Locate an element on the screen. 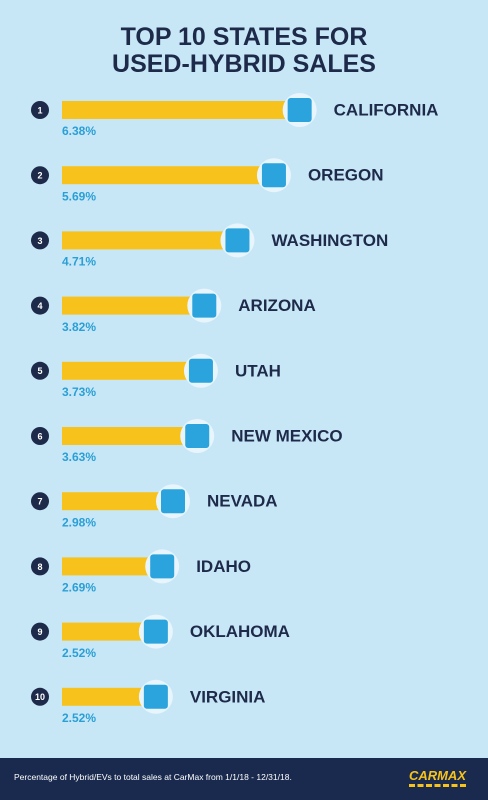  rank-label: 7 is located at coordinates (39, 502).